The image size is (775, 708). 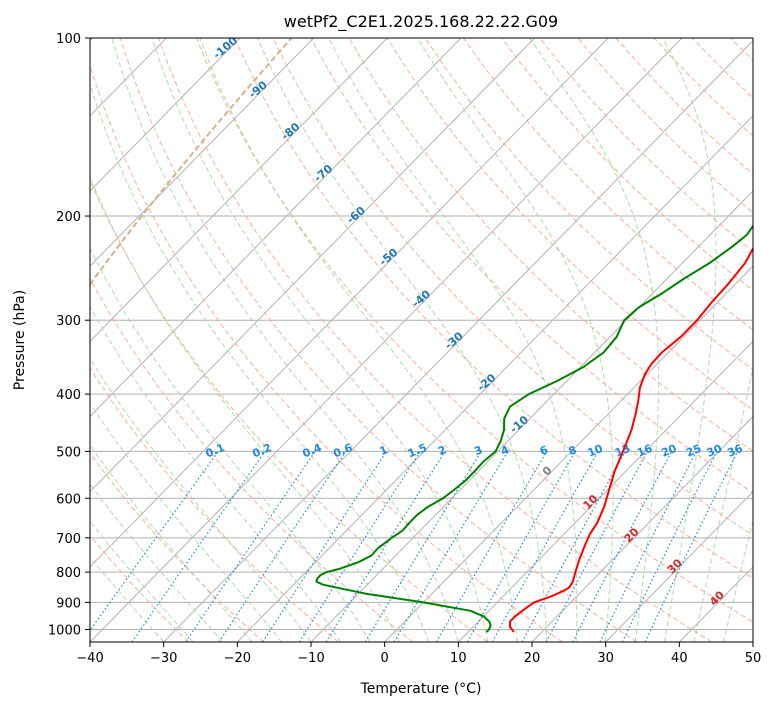 I want to click on y-tick-label: 900, so click(x=68, y=603).